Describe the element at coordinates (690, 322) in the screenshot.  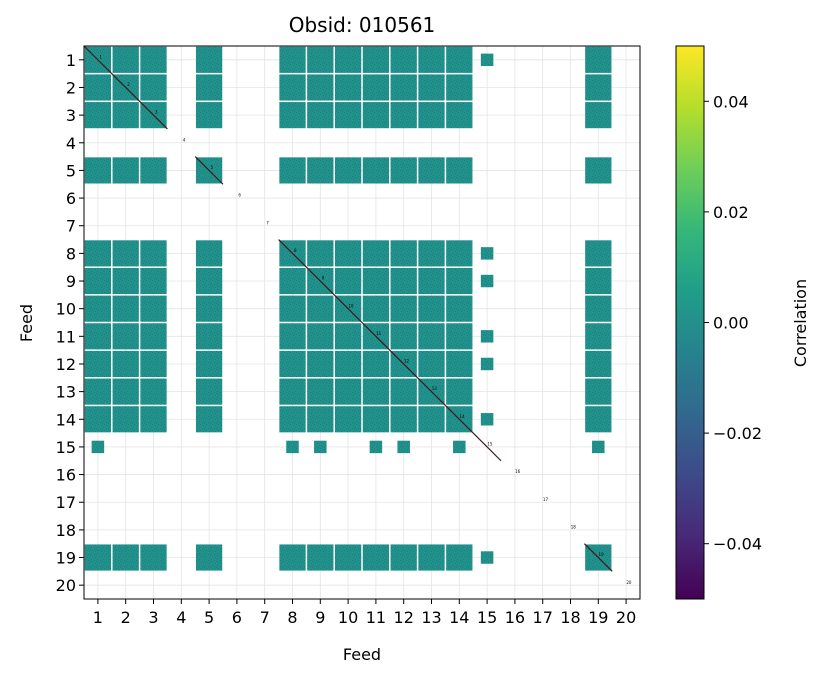
I see `colorbar-bar` at that location.